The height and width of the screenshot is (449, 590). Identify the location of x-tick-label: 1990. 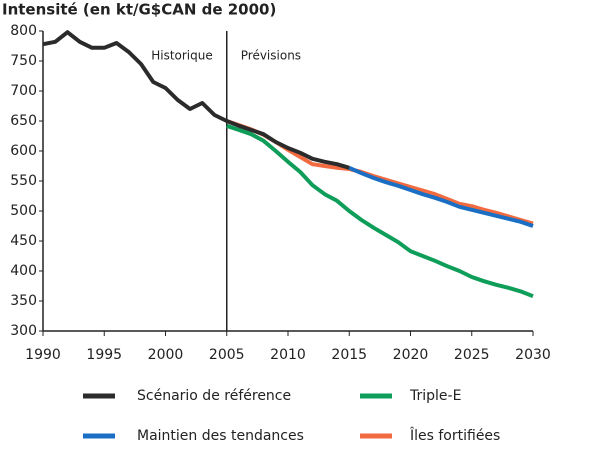
(43, 355).